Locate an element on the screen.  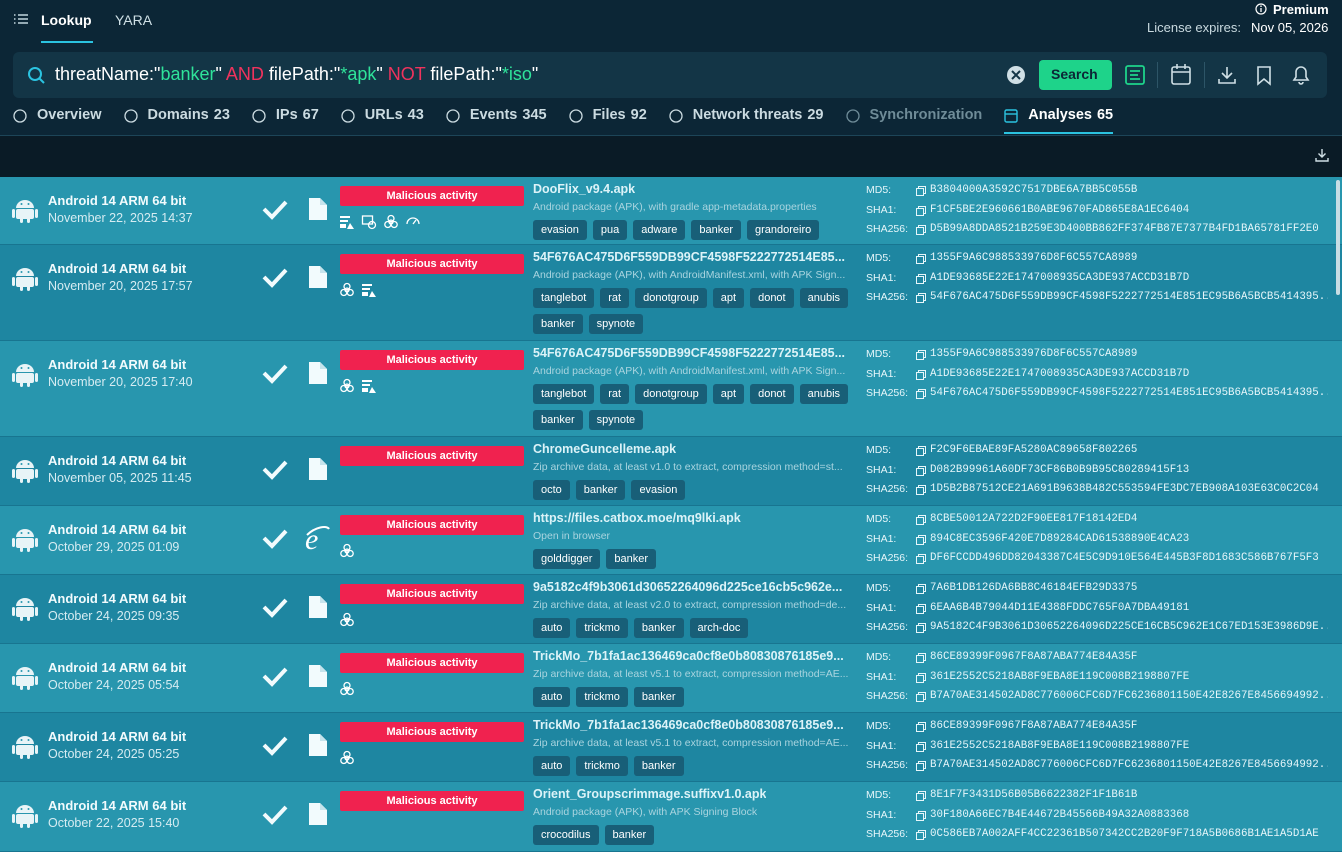
export-icon is located at coordinates (1322, 155).